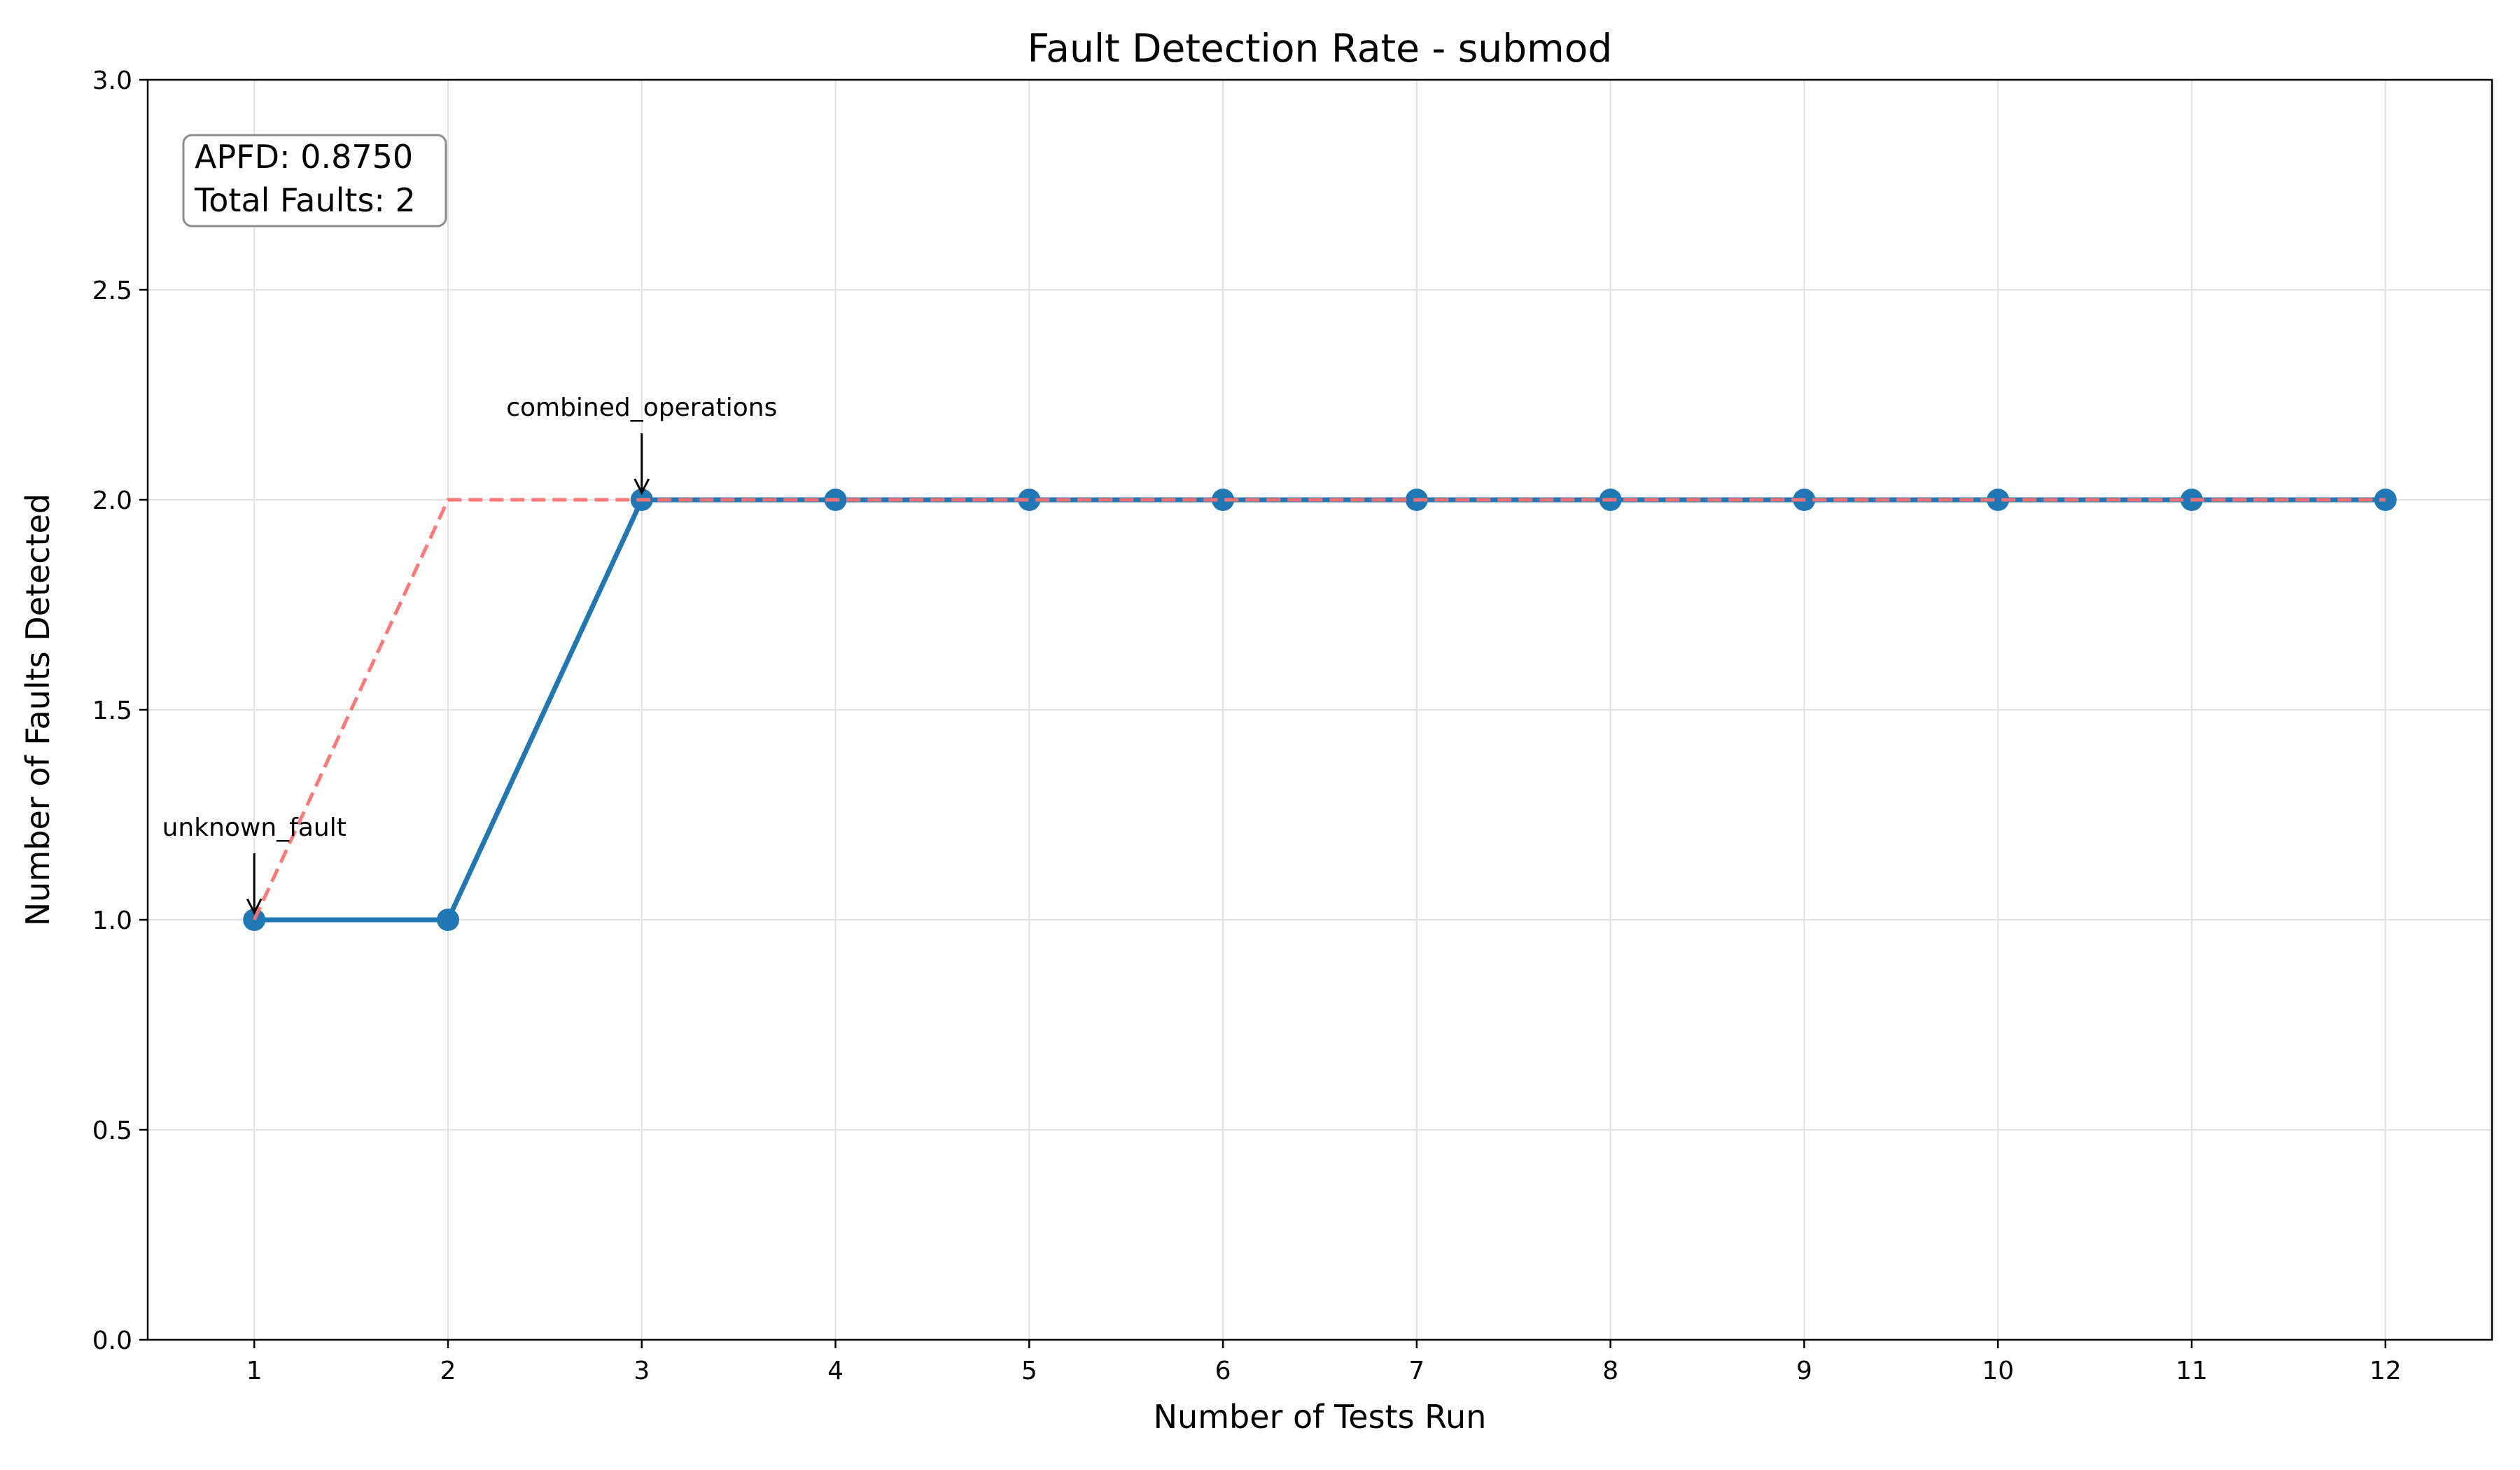 This screenshot has height=1470, width=2520. I want to click on y-tick-label: 2.5, so click(112, 290).